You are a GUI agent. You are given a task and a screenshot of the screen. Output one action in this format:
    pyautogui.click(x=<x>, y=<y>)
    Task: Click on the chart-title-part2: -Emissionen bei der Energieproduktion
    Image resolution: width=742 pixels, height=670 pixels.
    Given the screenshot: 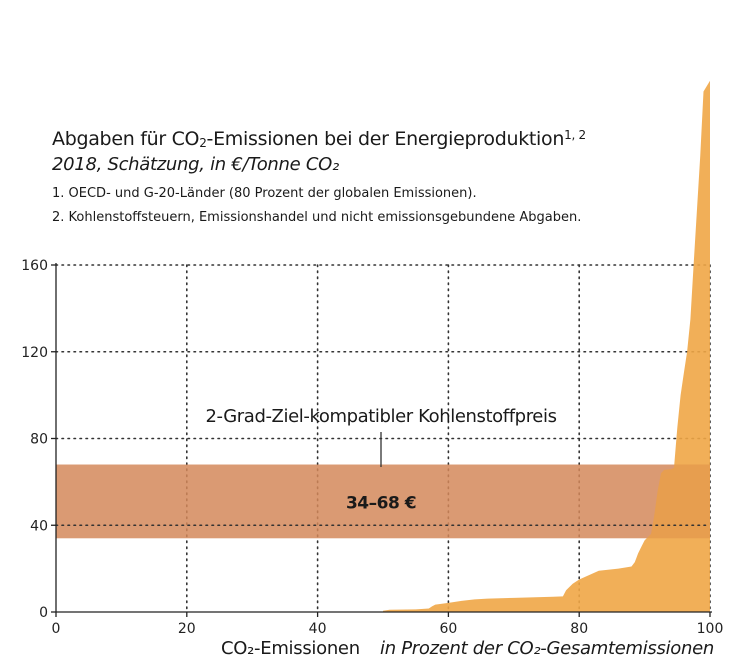 What is the action you would take?
    pyautogui.click(x=385, y=139)
    